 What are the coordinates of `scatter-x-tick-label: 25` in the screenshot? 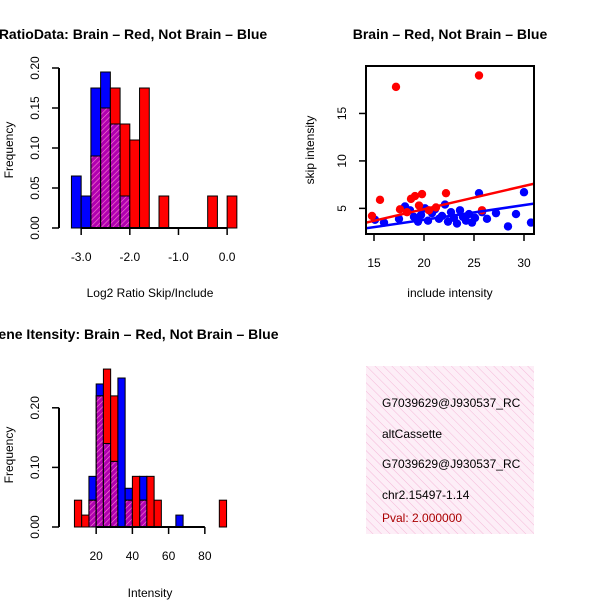 It's located at (474, 263).